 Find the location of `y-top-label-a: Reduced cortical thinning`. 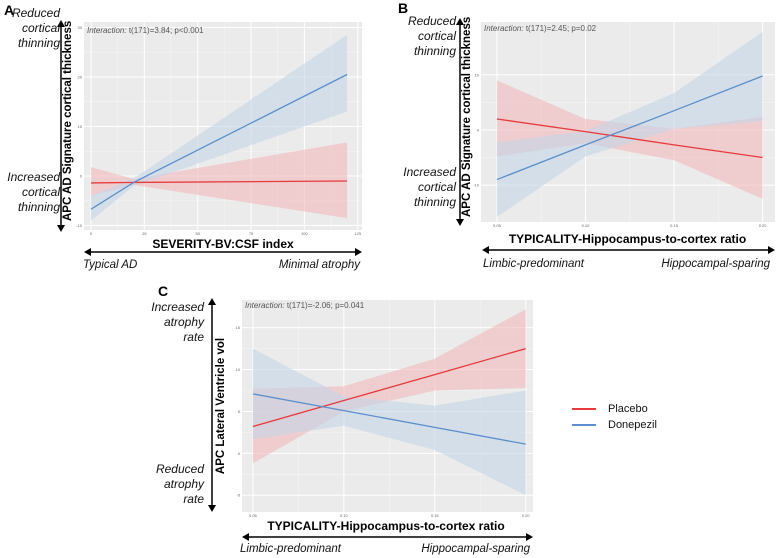

y-top-label-a: Reduced cortical thinning is located at coordinates (35, 28).